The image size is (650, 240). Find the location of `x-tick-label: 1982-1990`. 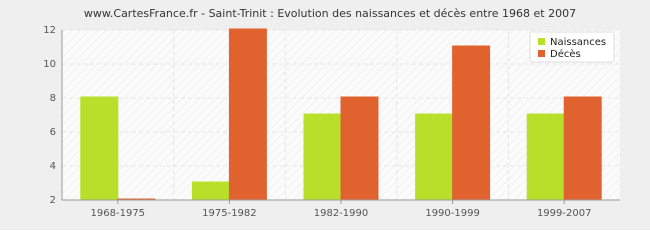

x-tick-label: 1982-1990 is located at coordinates (341, 213).